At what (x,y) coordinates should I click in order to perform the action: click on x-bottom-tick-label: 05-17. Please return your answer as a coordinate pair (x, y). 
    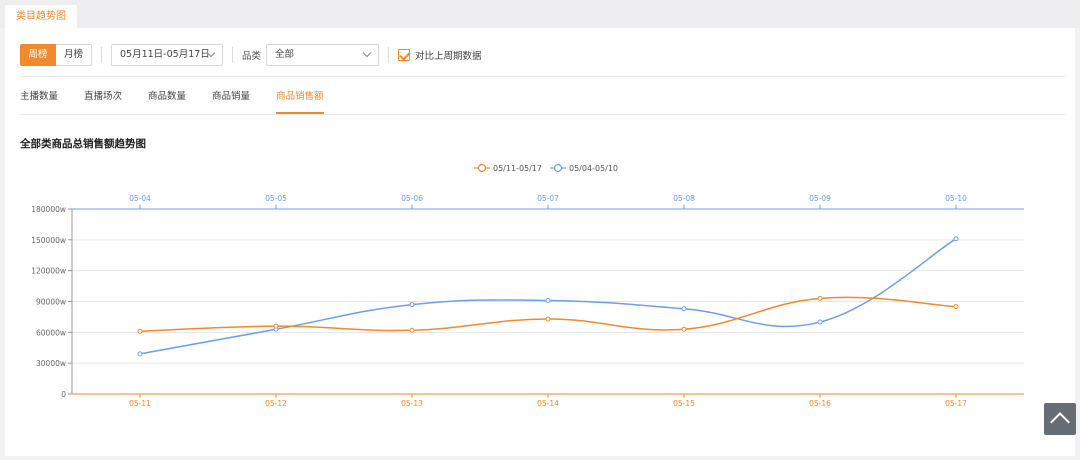
    Looking at the image, I should click on (956, 403).